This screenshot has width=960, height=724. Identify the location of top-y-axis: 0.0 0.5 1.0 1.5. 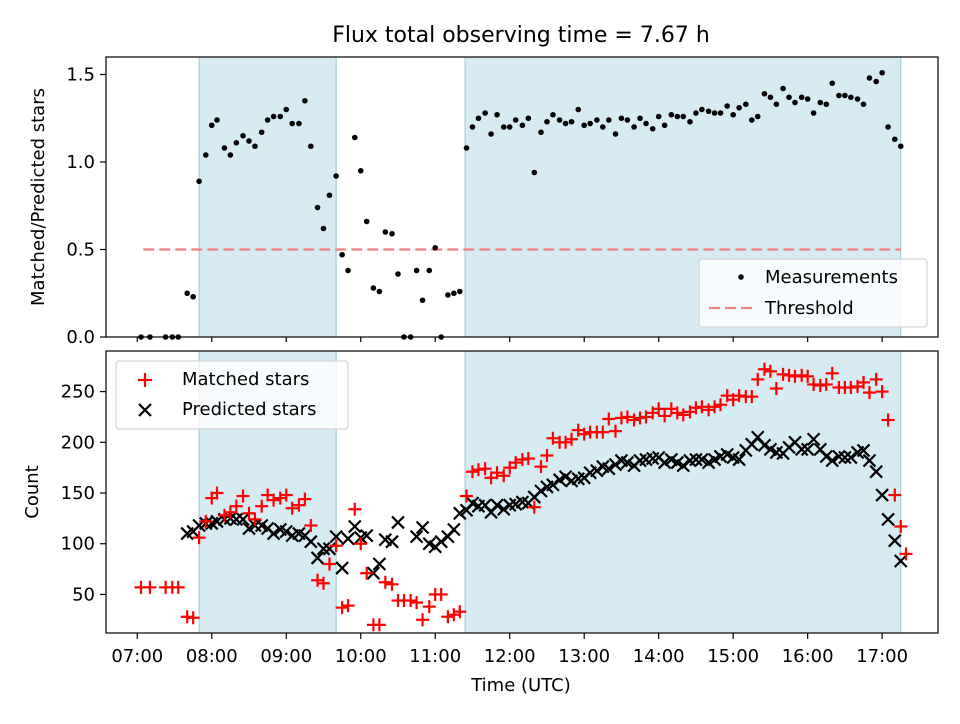
(86, 206).